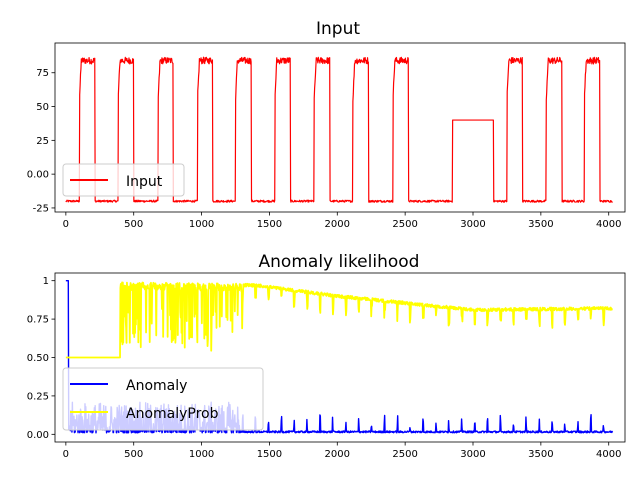 The height and width of the screenshot is (480, 640). I want to click on anomaly-y-ticks: 0.00 0.25 0.50 0.75 1, so click(41, 358).